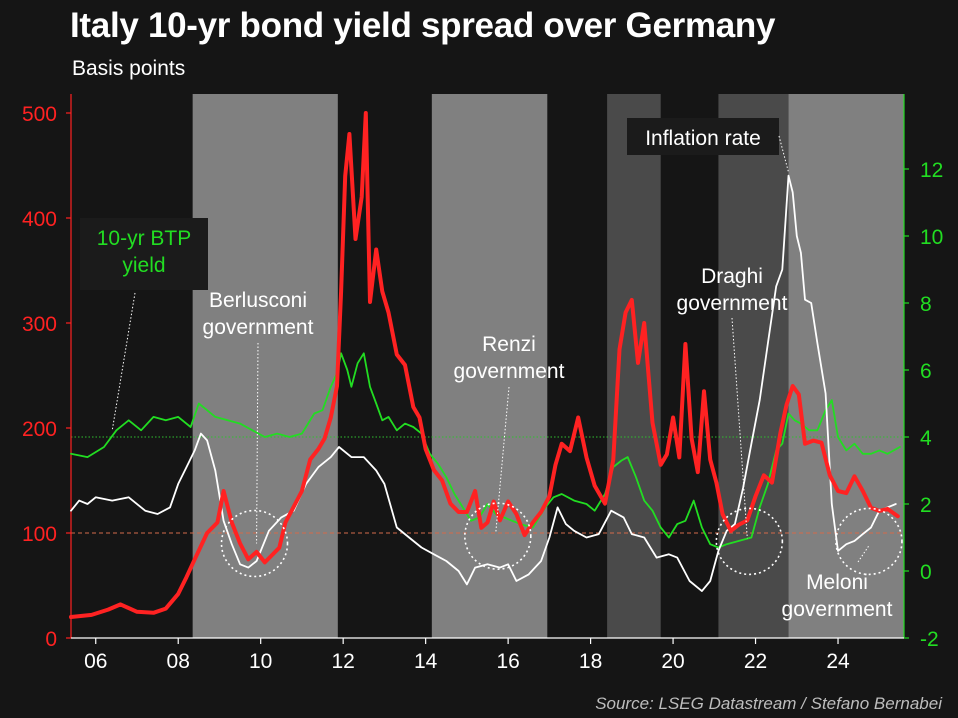 This screenshot has width=958, height=718. I want to click on inflation-label: Inflation rate, so click(703, 138).